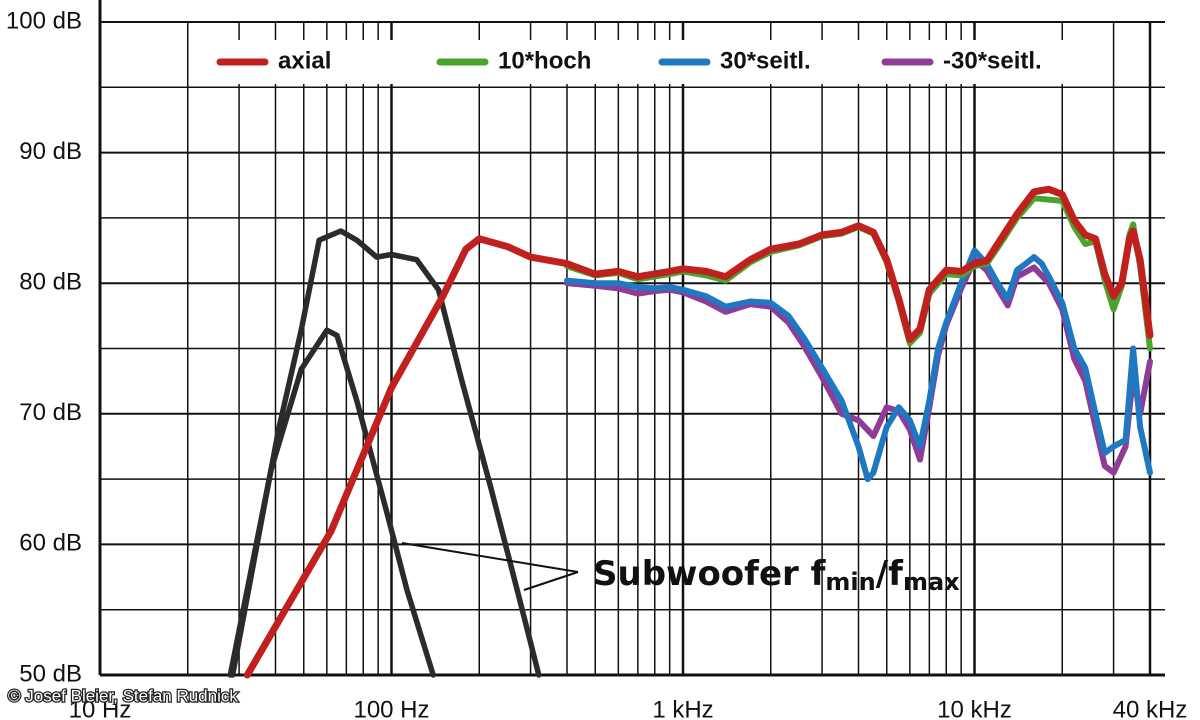 Image resolution: width=1200 pixels, height=720 pixels. What do you see at coordinates (850, 582) in the screenshot?
I see `annotation-part: min` at bounding box center [850, 582].